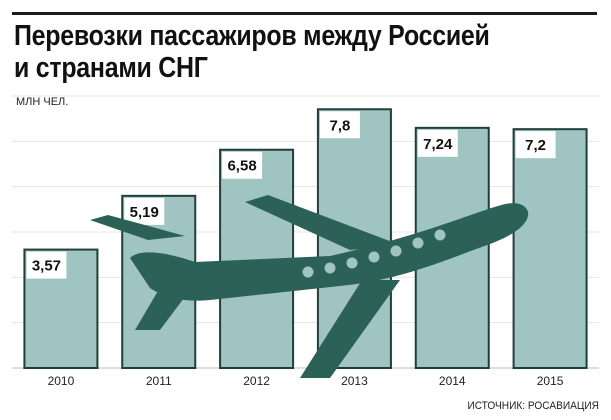  I want to click on plane-tail-stabilizer-front, so click(170, 296).